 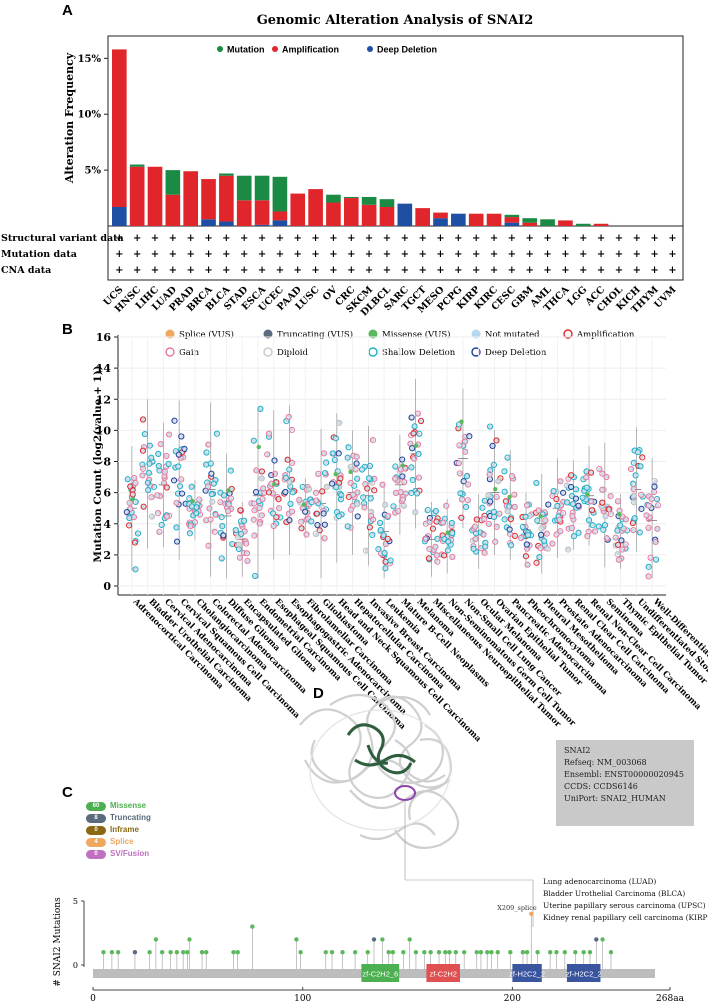 I want to click on a-row-label: CNA data, so click(x=26, y=270).